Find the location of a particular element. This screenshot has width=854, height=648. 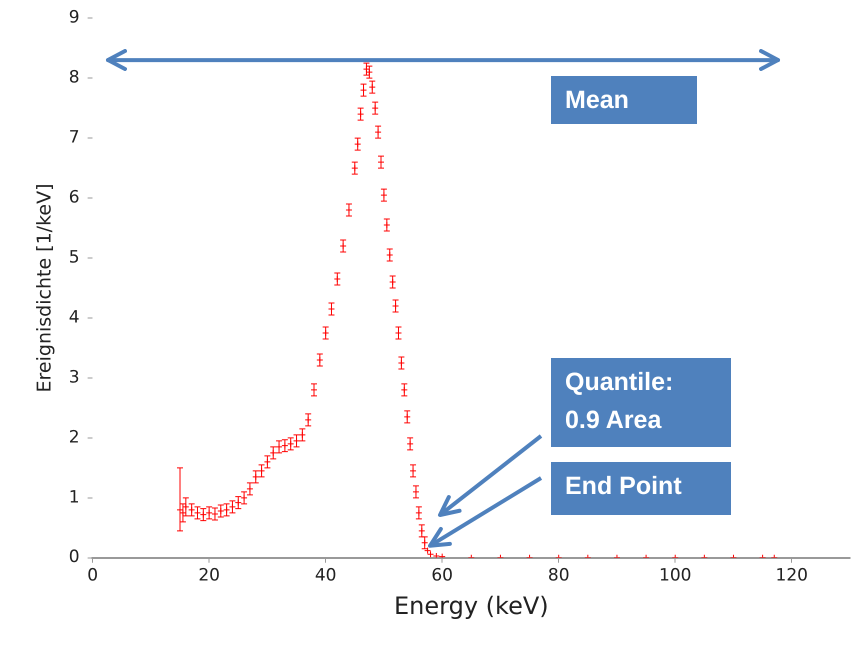

x-axis-title: Energy (keV) is located at coordinates (471, 606).